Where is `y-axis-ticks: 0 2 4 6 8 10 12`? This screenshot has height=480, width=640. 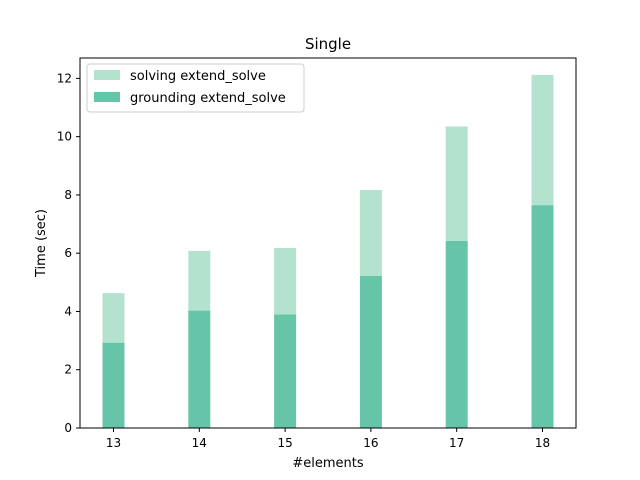
y-axis-ticks: 0 2 4 6 8 10 12 is located at coordinates (68, 253).